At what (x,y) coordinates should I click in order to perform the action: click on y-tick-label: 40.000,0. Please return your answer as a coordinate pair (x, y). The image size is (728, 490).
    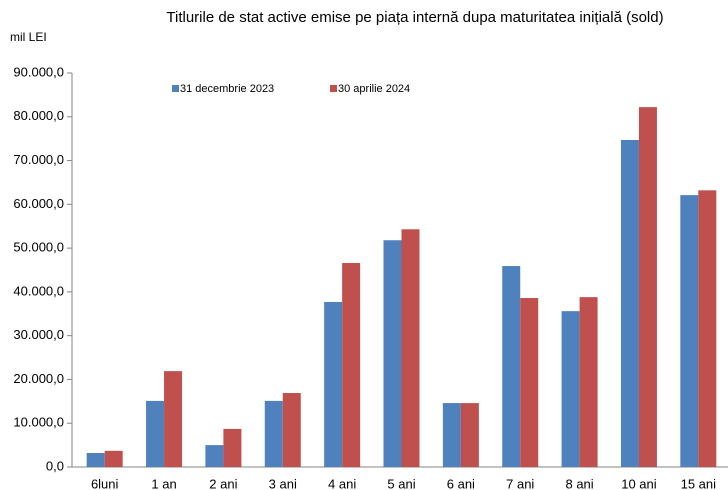
    Looking at the image, I should click on (38, 290).